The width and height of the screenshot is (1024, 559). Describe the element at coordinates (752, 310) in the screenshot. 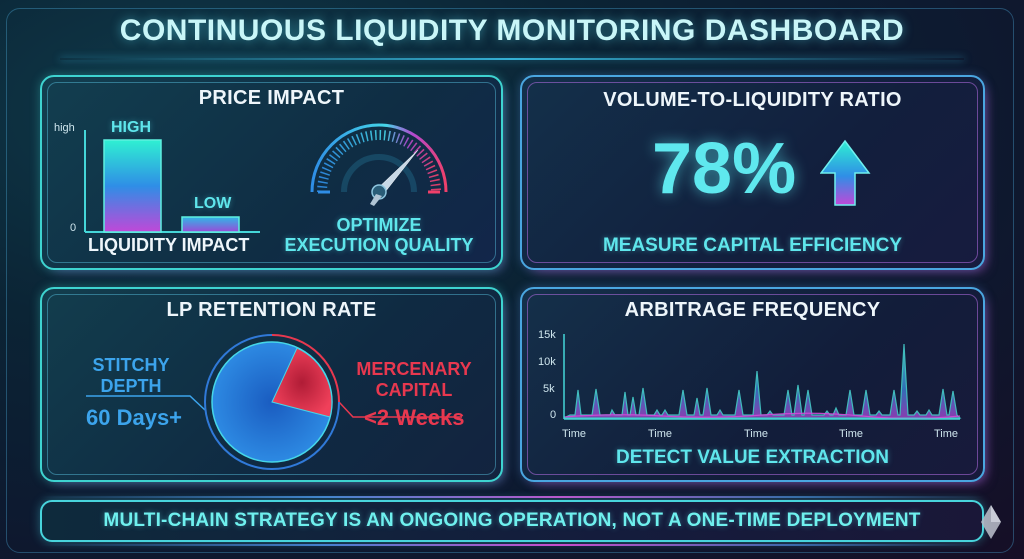

I see `panel-title: ARBITRAGE FREQUENCY` at that location.